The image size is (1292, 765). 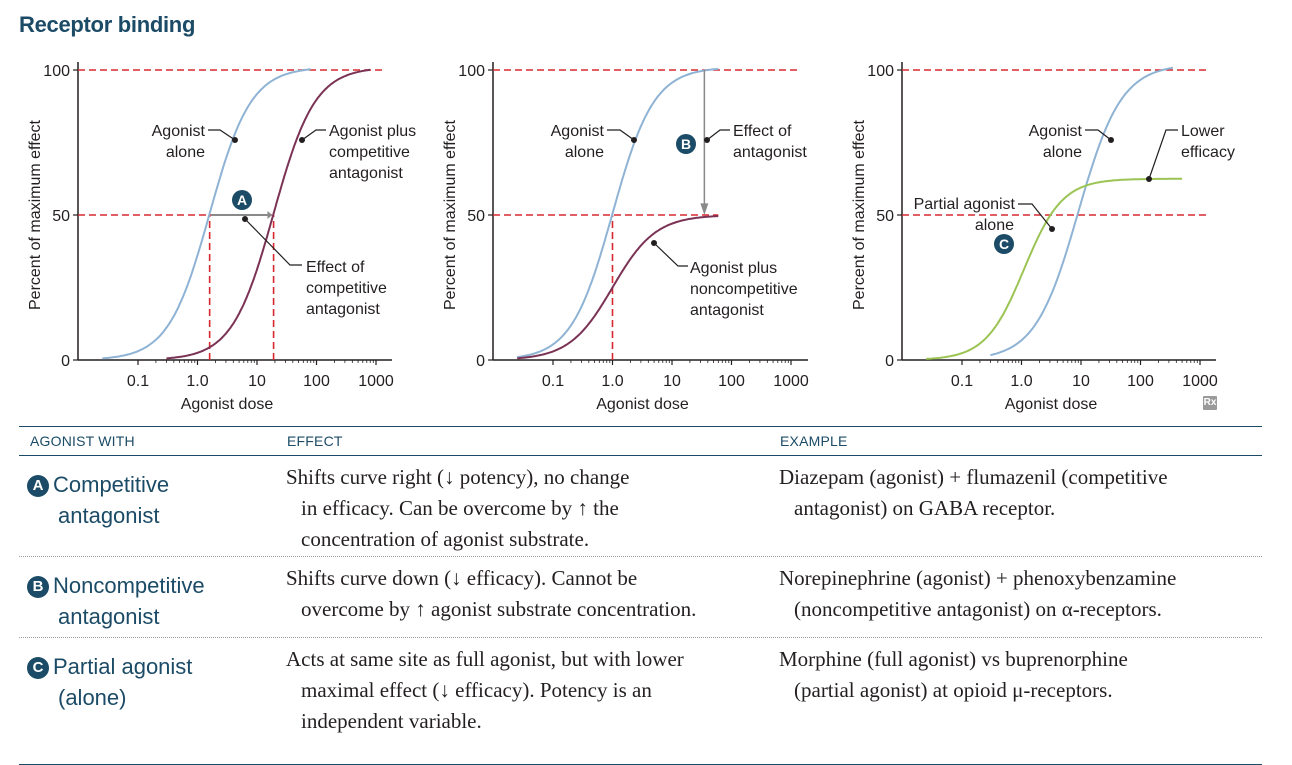 I want to click on label-partial-agonist: Partial agonist, so click(x=965, y=204).